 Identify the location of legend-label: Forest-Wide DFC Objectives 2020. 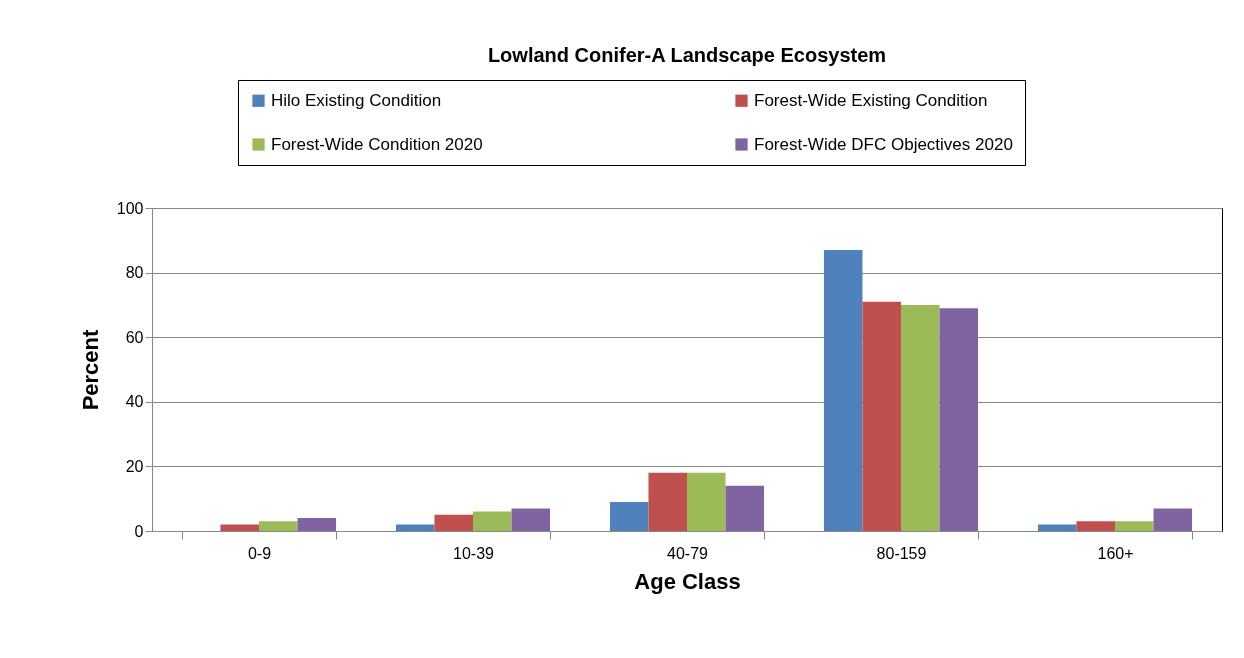
(883, 144).